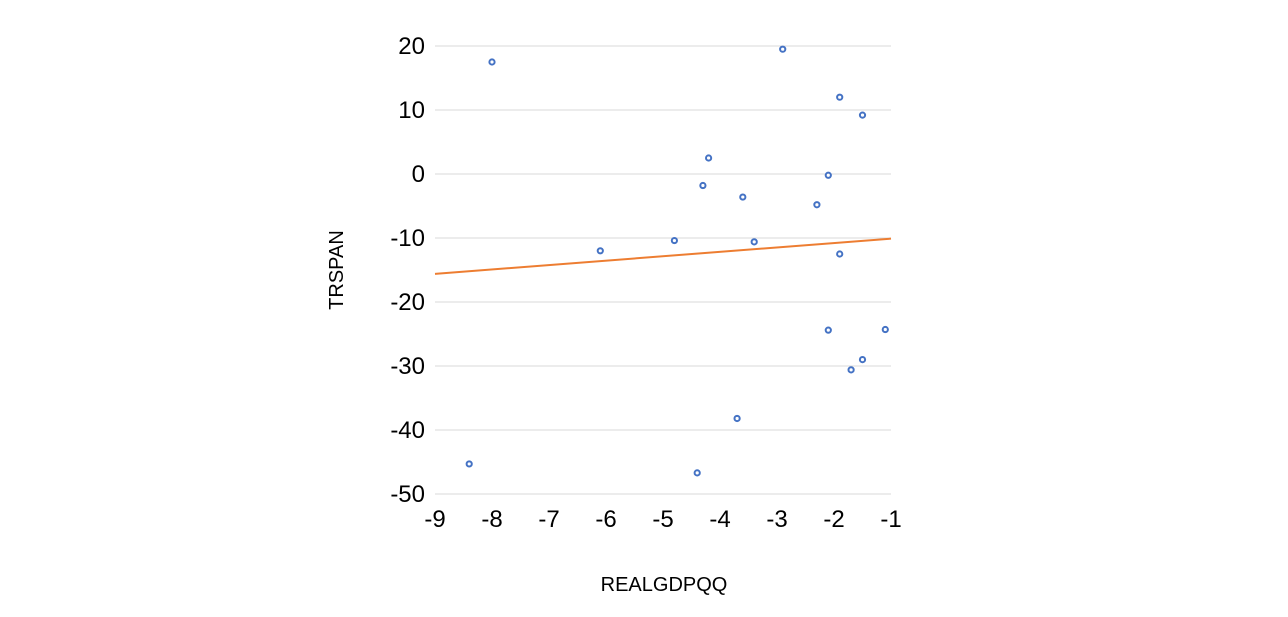 This screenshot has width=1288, height=617. I want to click on y-tick-label: 10, so click(411, 110).